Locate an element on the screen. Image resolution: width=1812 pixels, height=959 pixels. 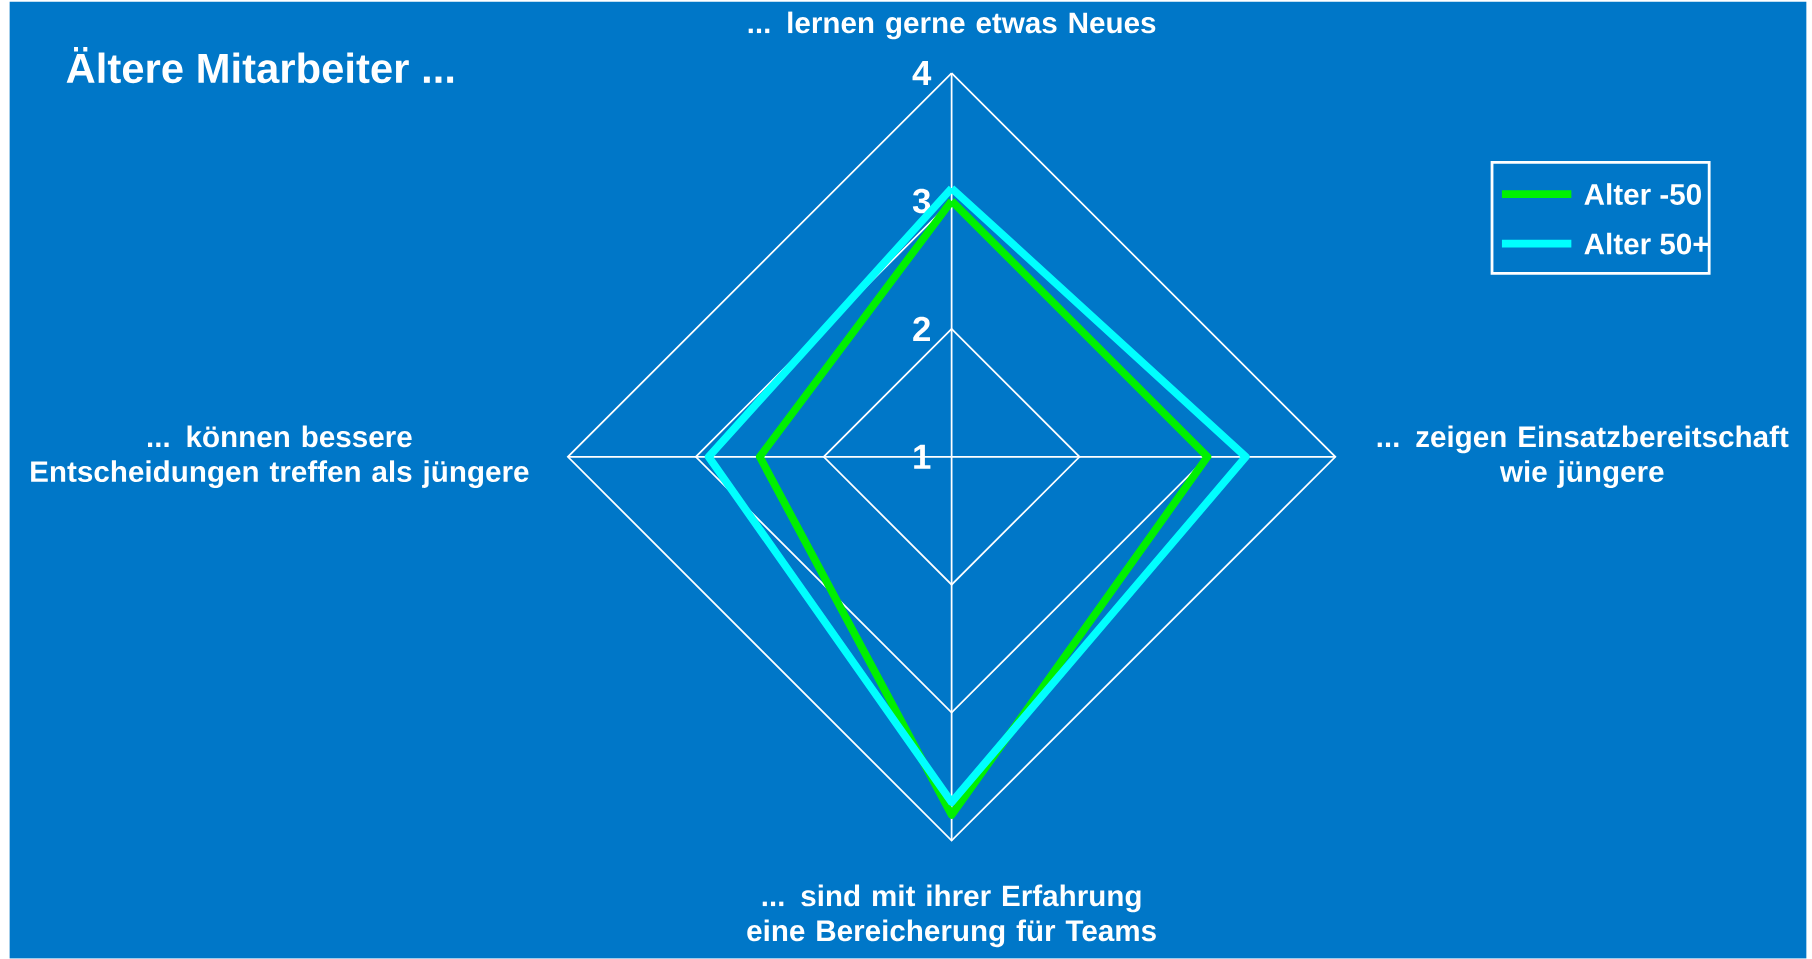
y-tick-label: 4 is located at coordinates (922, 73).